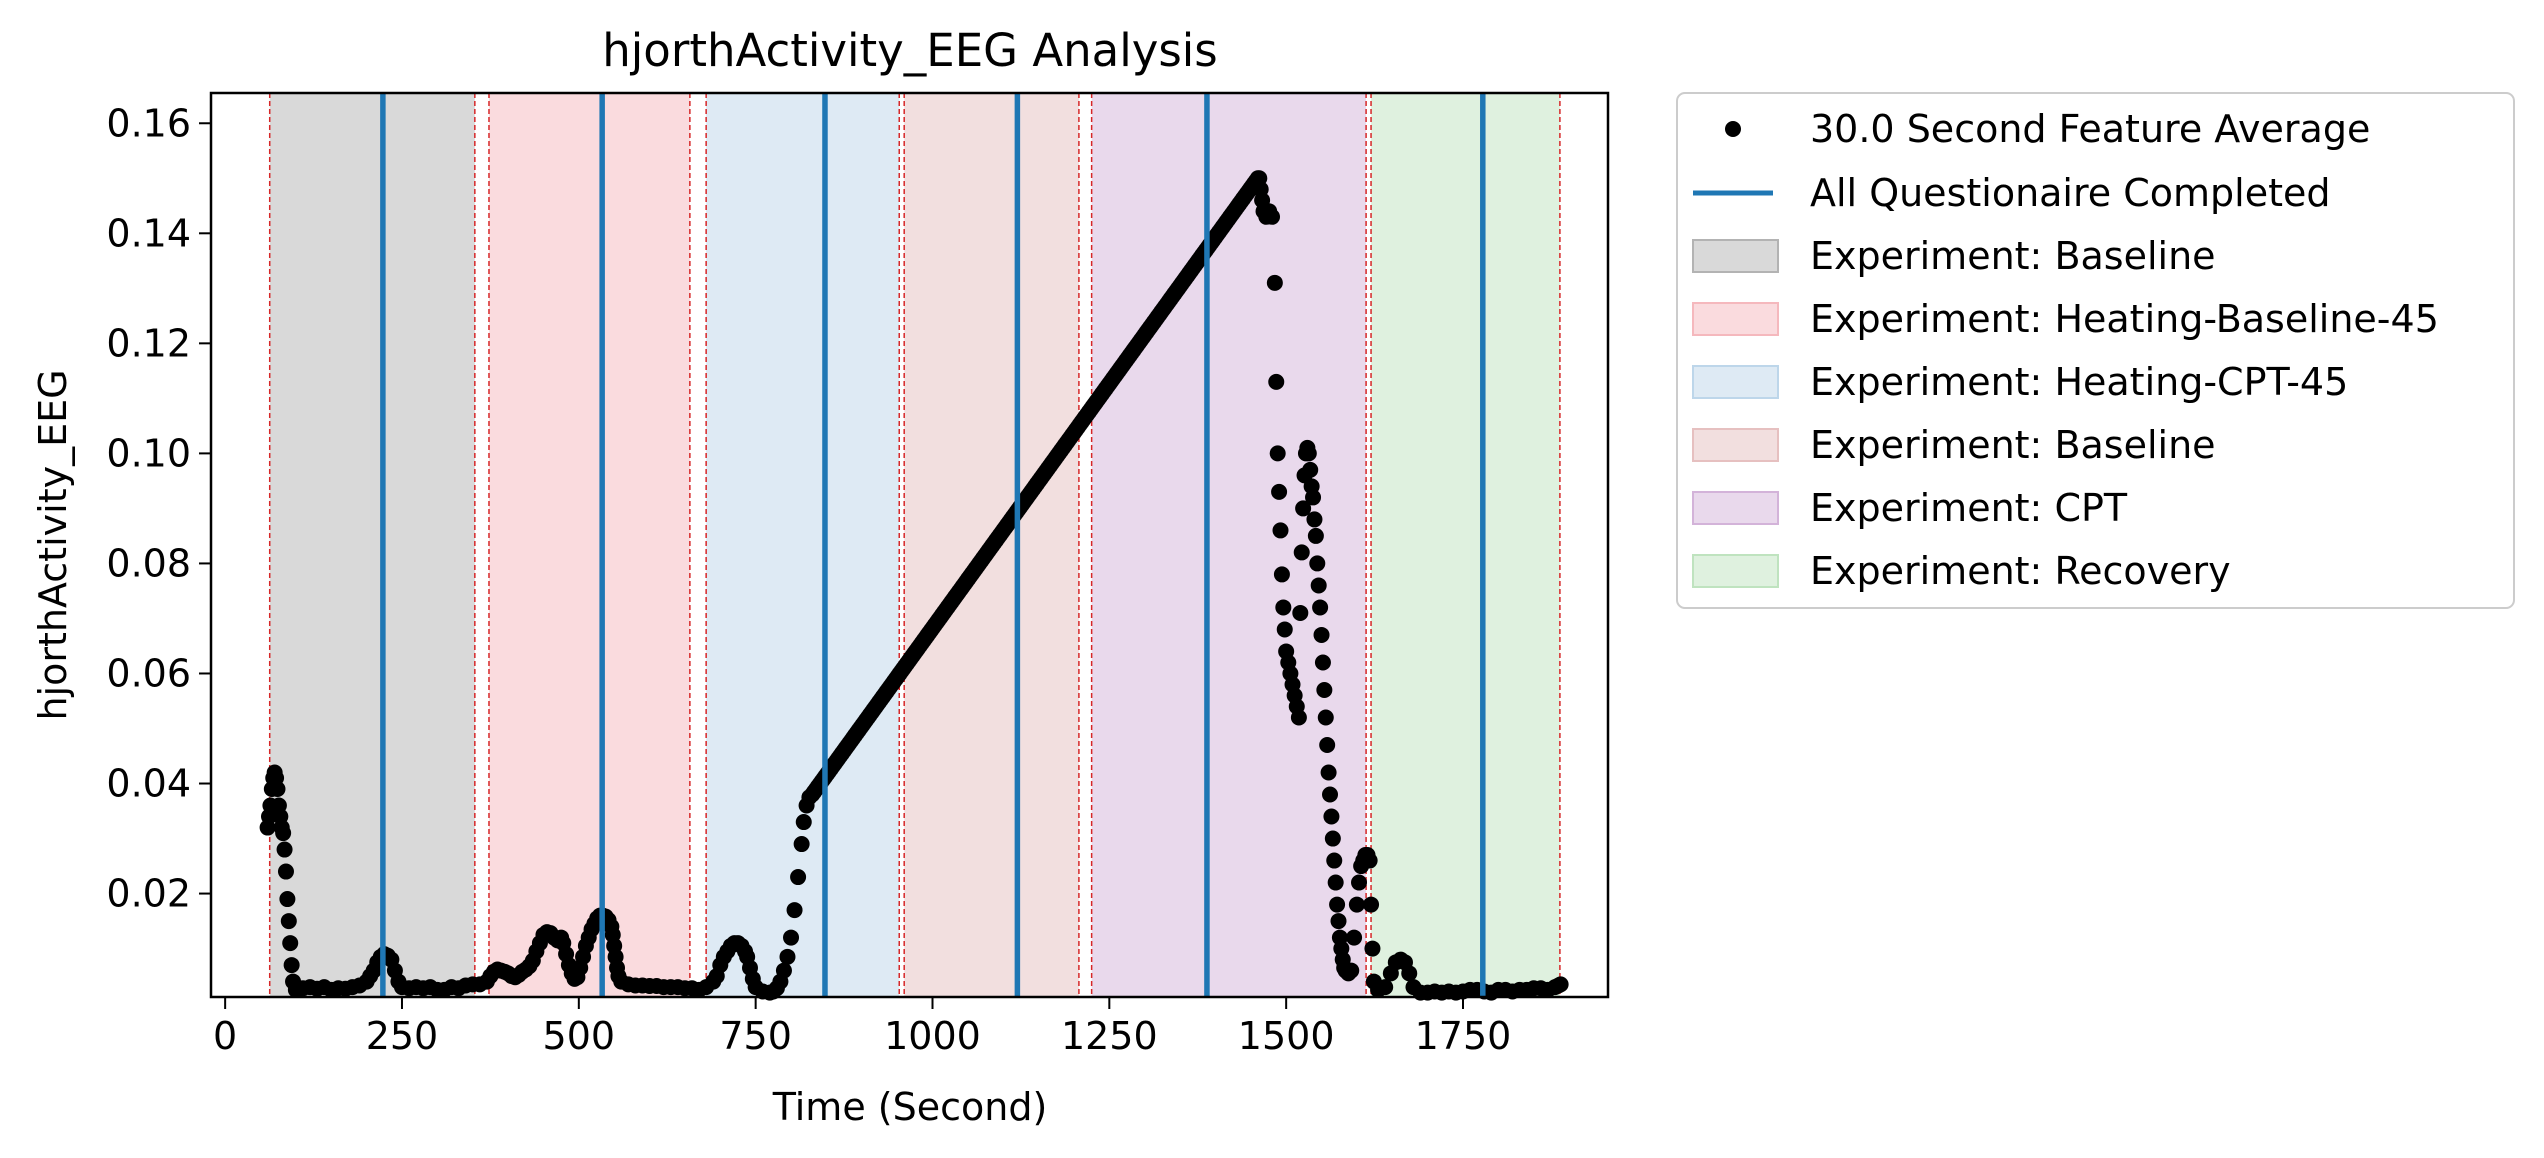  I want to click on legend-label-points: 30.0 Second Feature Average, so click(2090, 129).